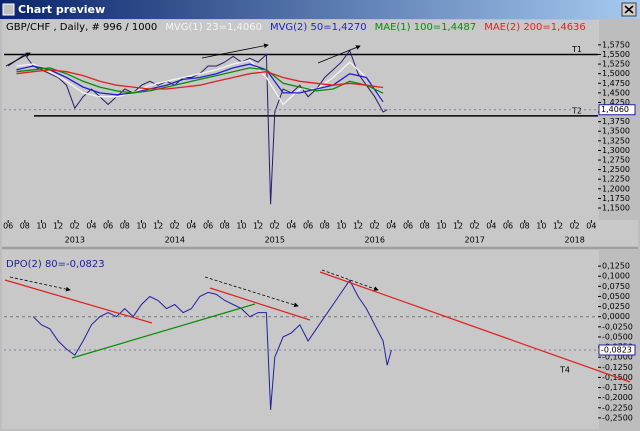 The width and height of the screenshot is (640, 431). I want to click on trend-label: T4, so click(564, 370).